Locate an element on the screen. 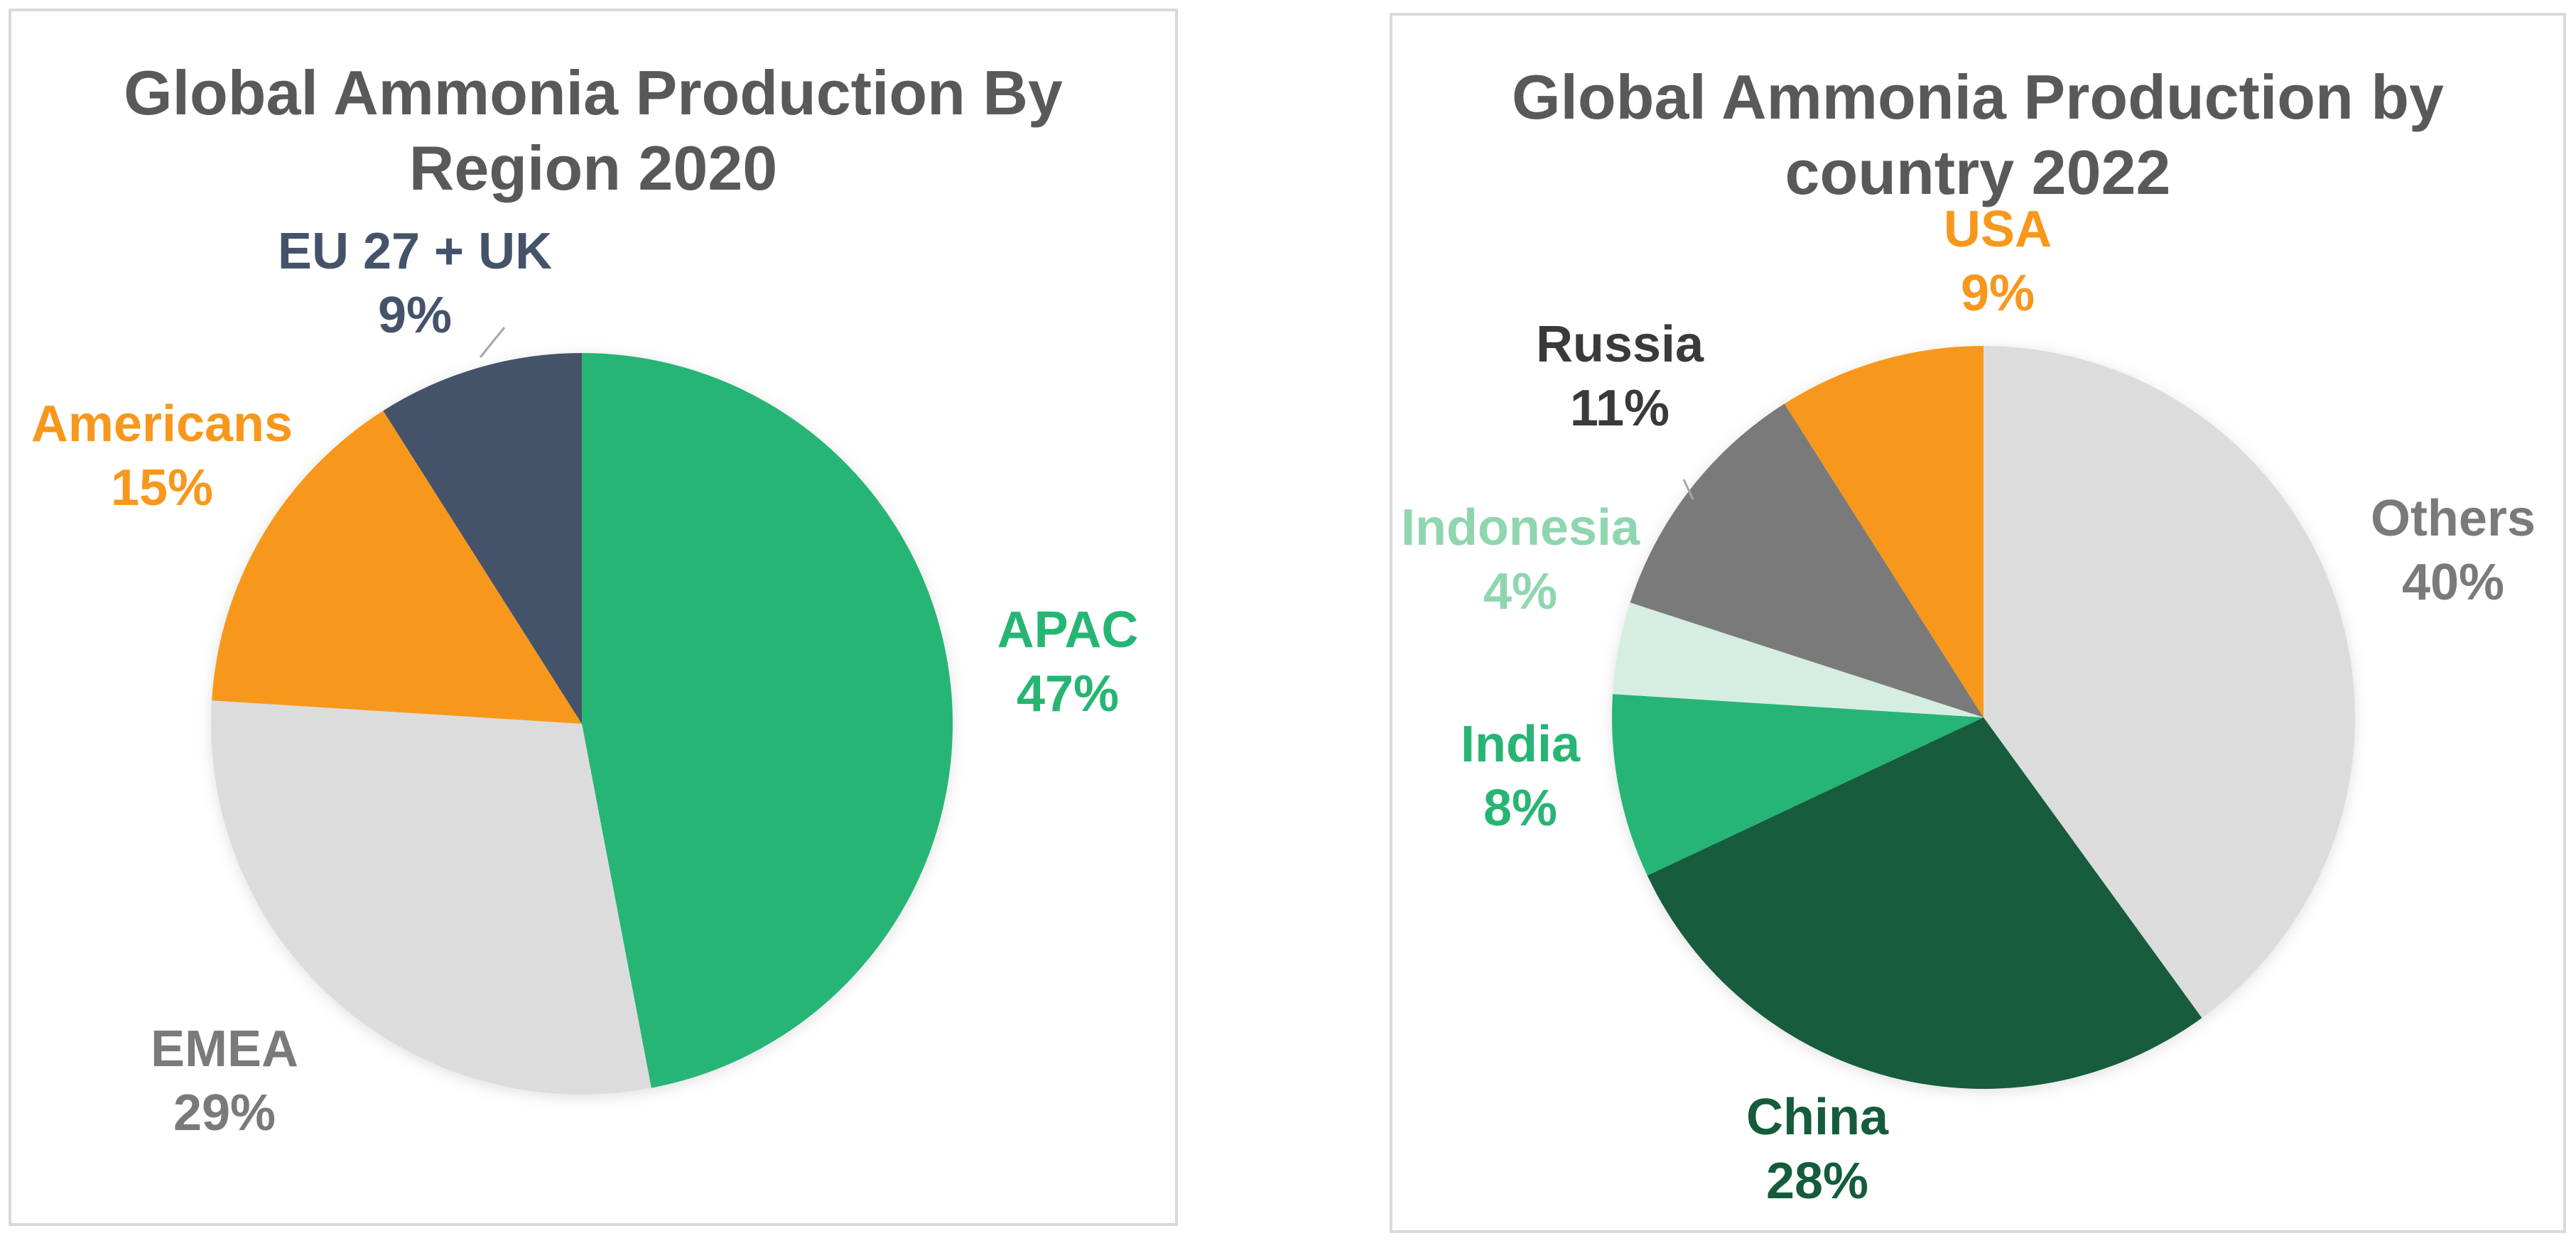 Image resolution: width=2576 pixels, height=1243 pixels. slice-value-india: 8% is located at coordinates (1520, 809).